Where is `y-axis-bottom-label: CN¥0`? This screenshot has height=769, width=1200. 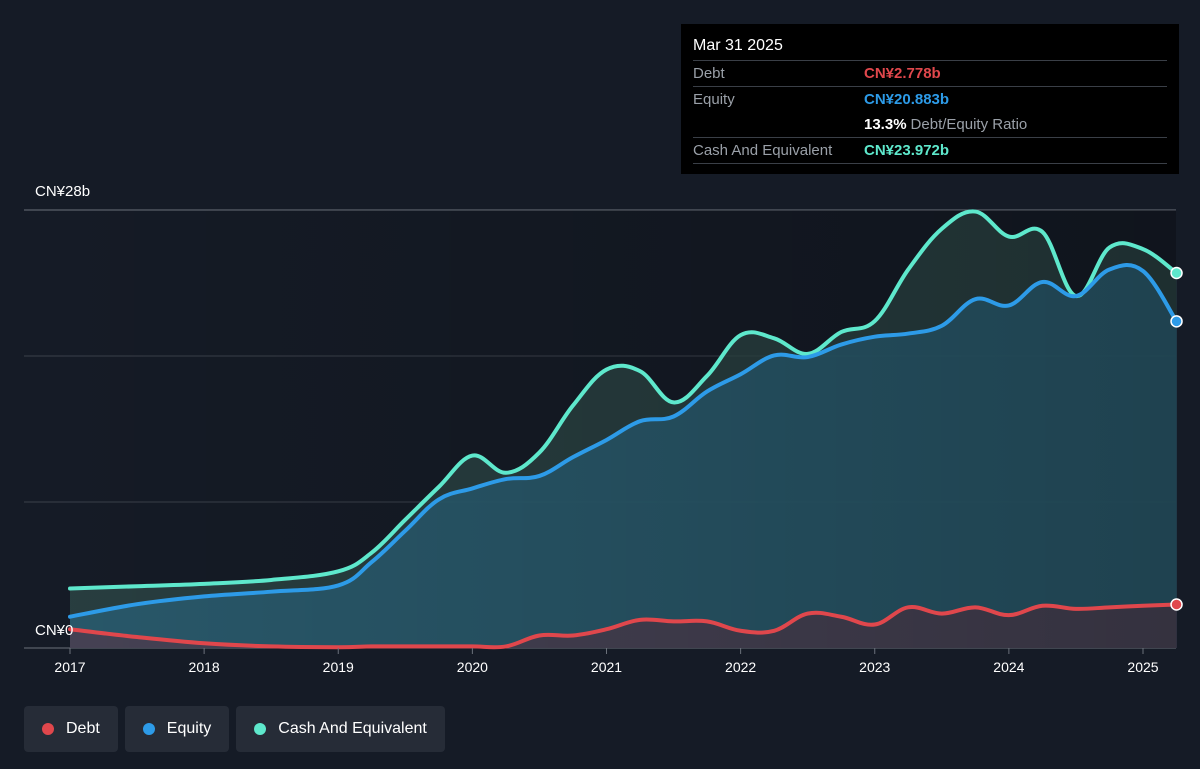
y-axis-bottom-label: CN¥0 is located at coordinates (54, 630).